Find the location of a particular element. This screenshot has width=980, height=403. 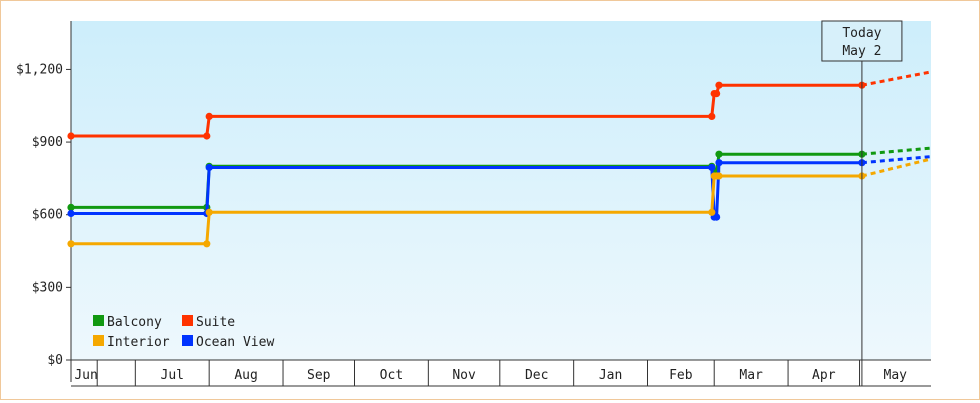

x-tick-label: Jul is located at coordinates (172, 375).